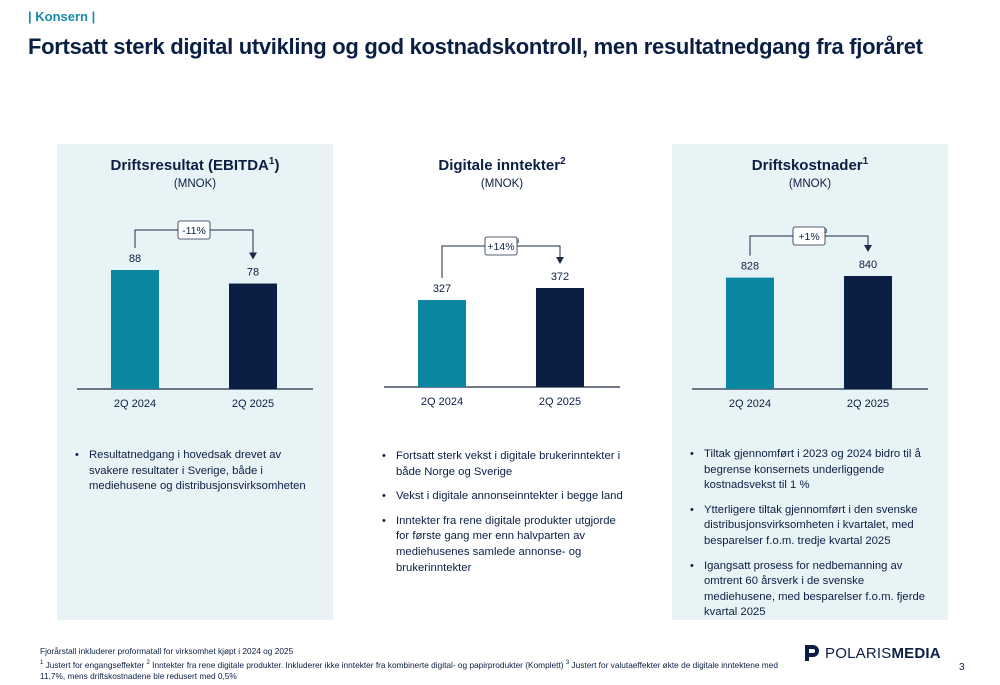 This screenshot has width=1000, height=685. I want to click on polaris-media-logo: POLARISMEDIA, so click(872, 653).